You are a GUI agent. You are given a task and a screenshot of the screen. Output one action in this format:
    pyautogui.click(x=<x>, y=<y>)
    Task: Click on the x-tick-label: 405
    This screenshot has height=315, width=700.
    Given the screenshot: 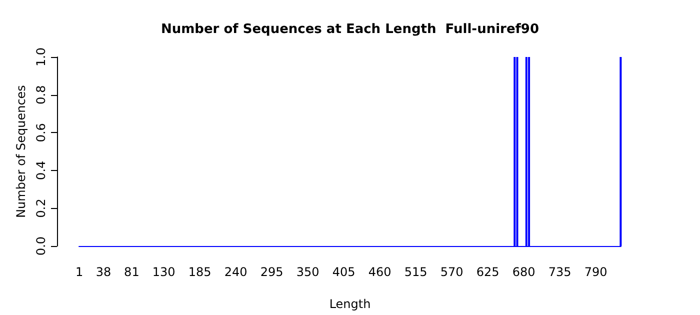 What is the action you would take?
    pyautogui.click(x=344, y=272)
    